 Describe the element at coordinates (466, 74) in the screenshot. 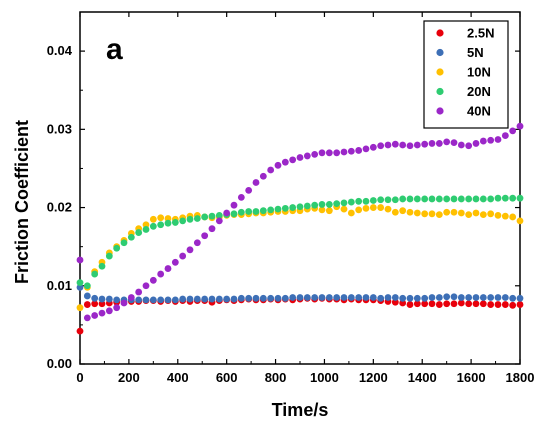

I see `legend: 2.5N 5N 10N 20N 40N` at that location.